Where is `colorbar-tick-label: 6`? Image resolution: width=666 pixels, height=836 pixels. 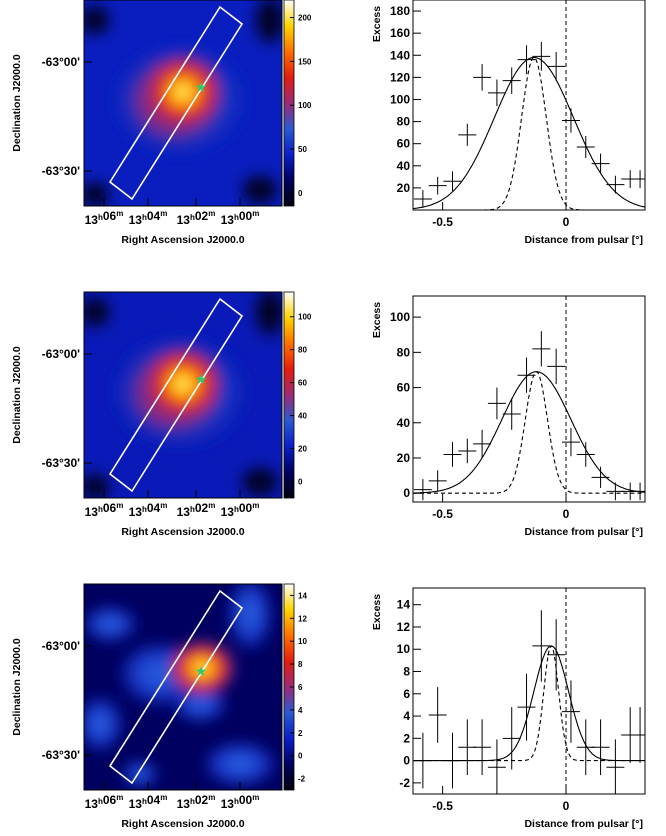
colorbar-tick-label: 6 is located at coordinates (300, 687).